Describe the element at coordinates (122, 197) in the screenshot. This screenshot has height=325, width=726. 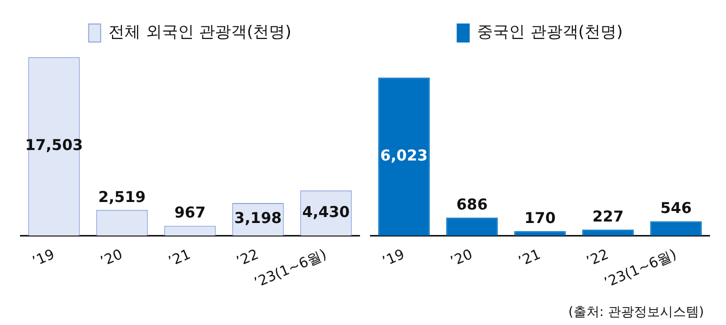
I see `data-label: 2,519` at that location.